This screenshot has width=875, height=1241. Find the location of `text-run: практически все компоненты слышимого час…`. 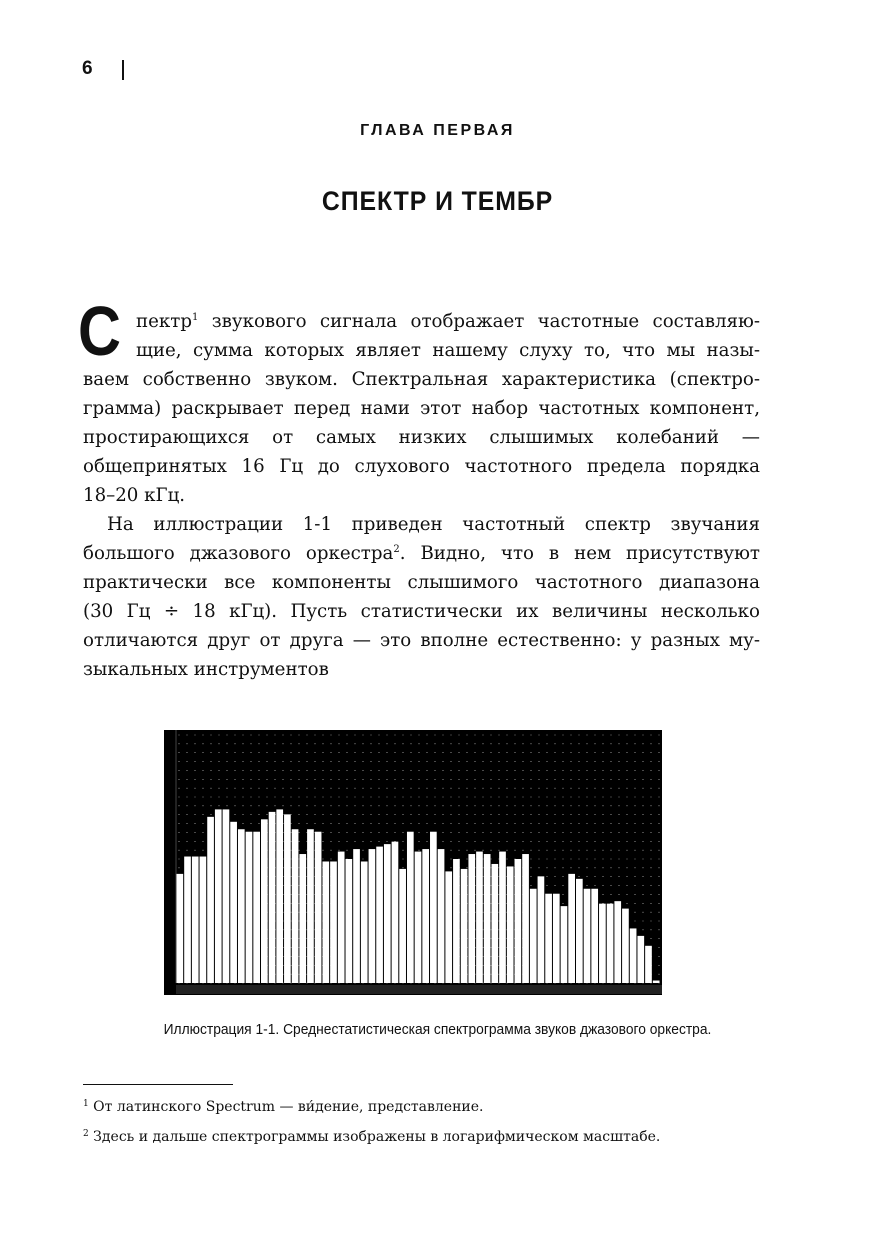

text-run: практически все компоненты слышимого час… is located at coordinates (421, 582).